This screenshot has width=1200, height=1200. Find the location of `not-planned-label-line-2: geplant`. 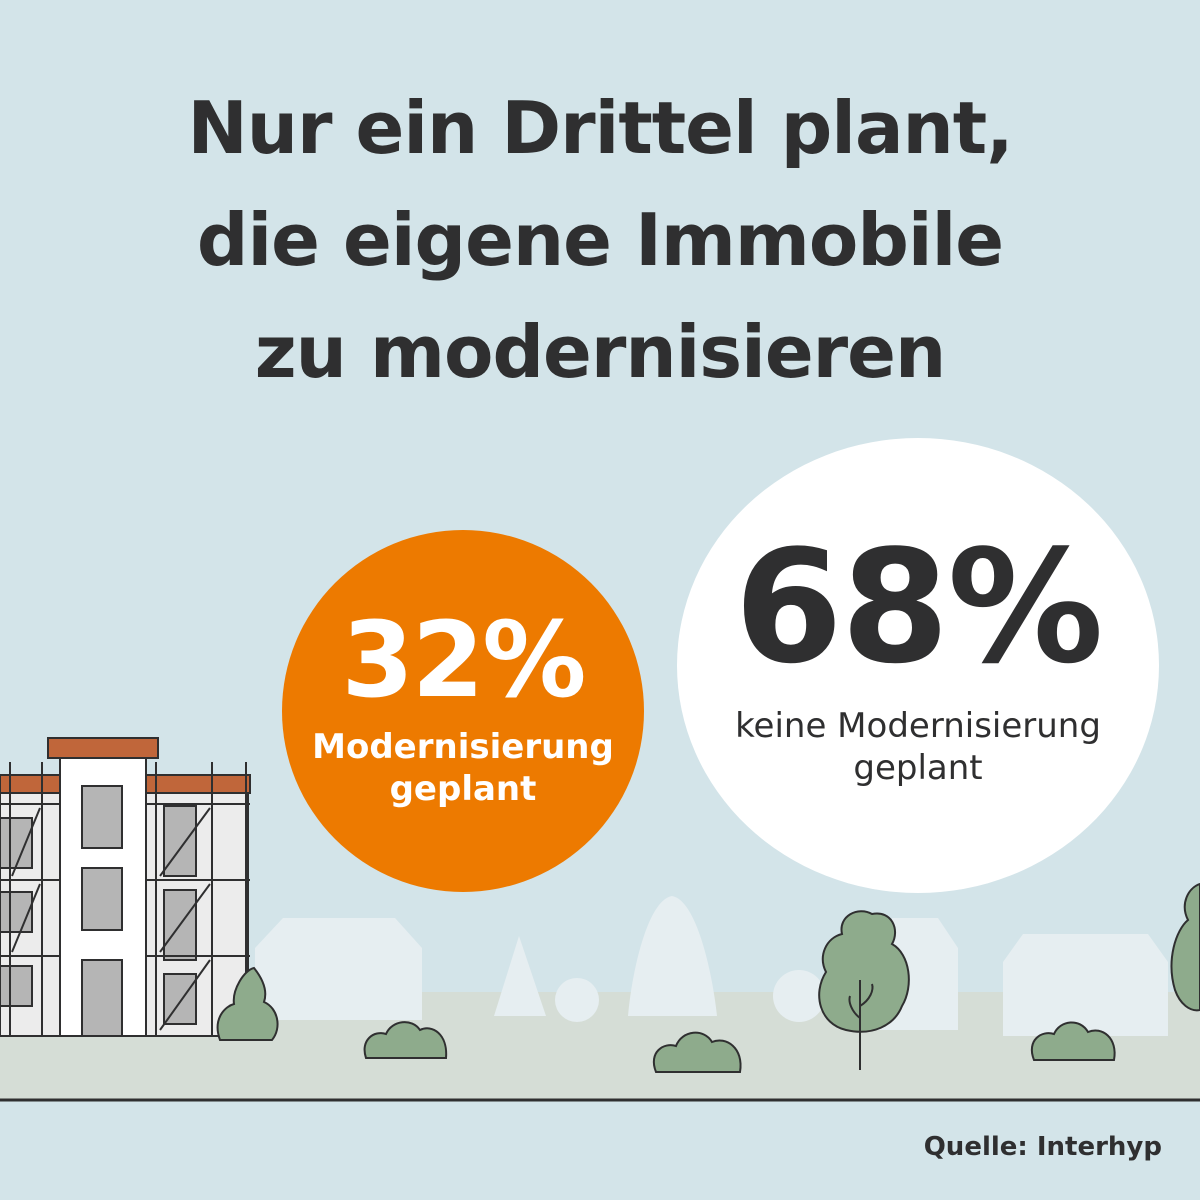

not-planned-label-line-2: geplant is located at coordinates (918, 767).